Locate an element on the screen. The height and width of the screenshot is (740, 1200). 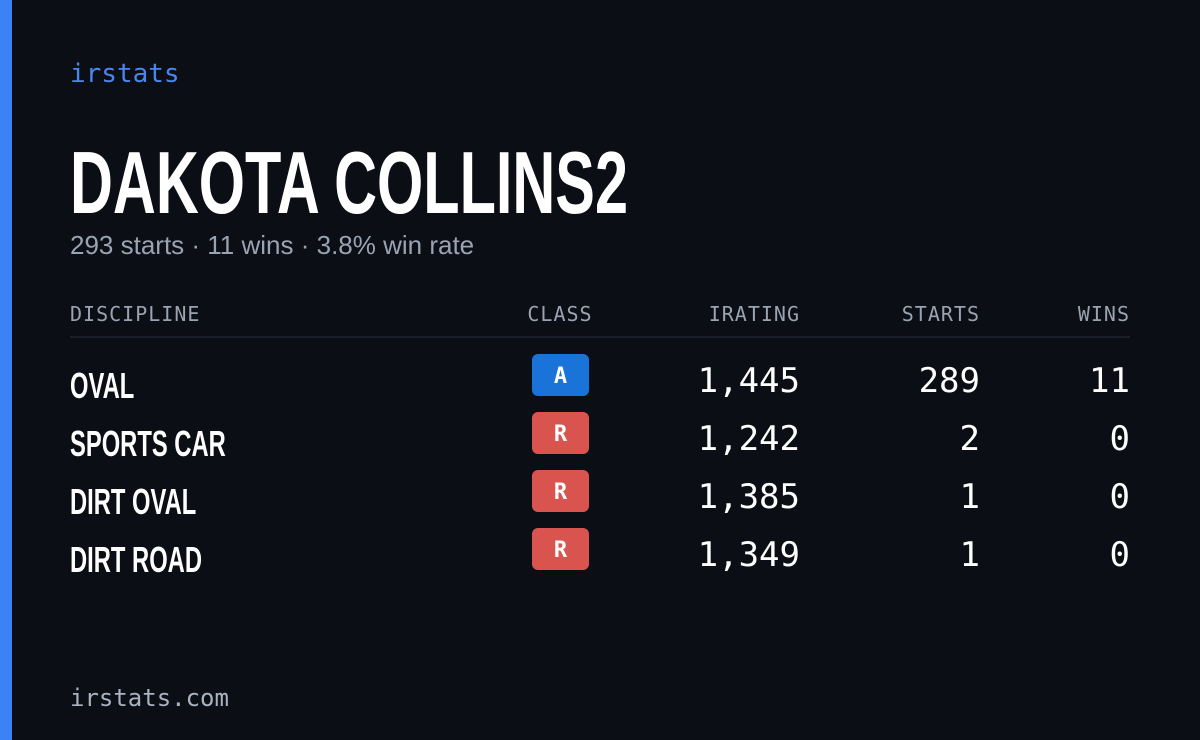
discipline: OVAL is located at coordinates (102, 386).